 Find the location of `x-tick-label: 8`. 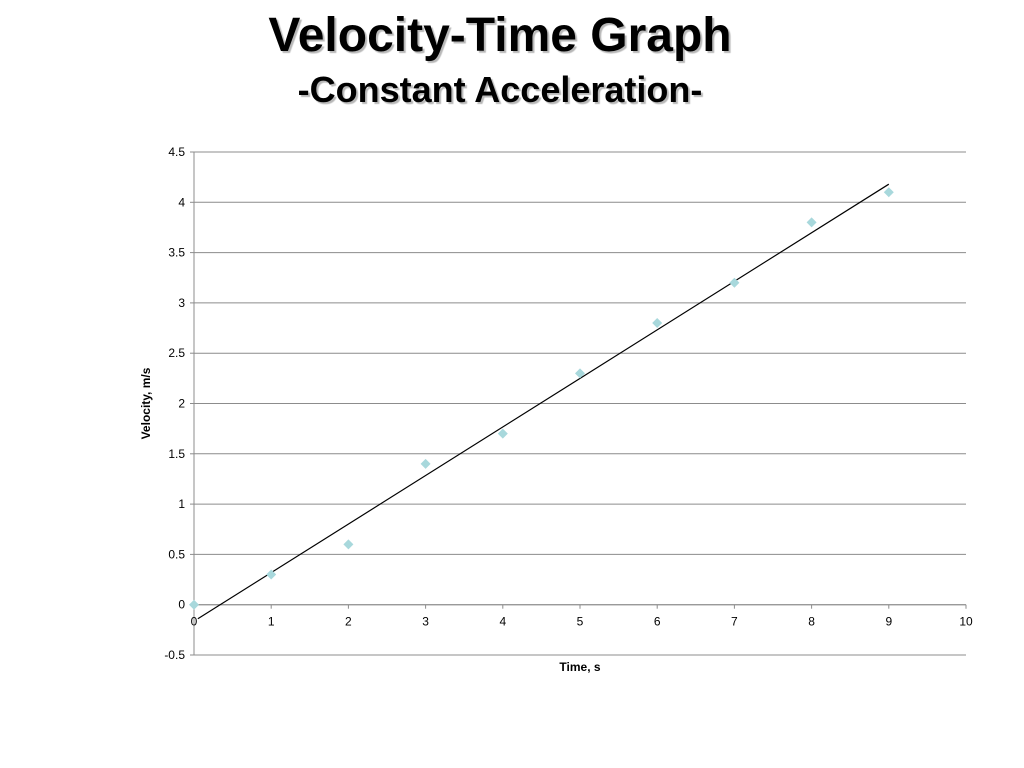

x-tick-label: 8 is located at coordinates (811, 622).